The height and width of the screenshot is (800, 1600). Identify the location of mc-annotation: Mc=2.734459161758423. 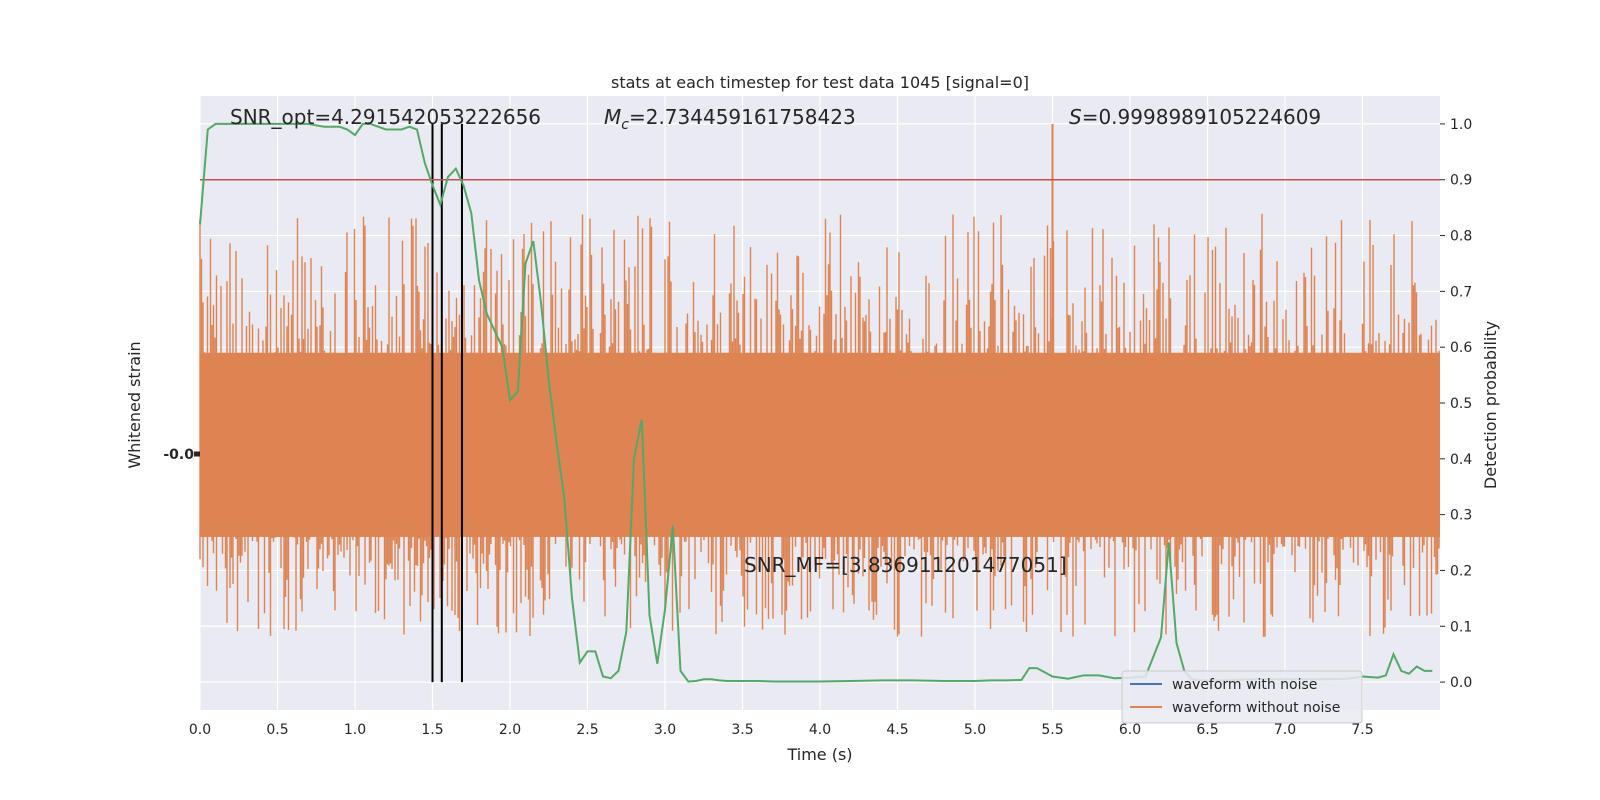
(730, 119).